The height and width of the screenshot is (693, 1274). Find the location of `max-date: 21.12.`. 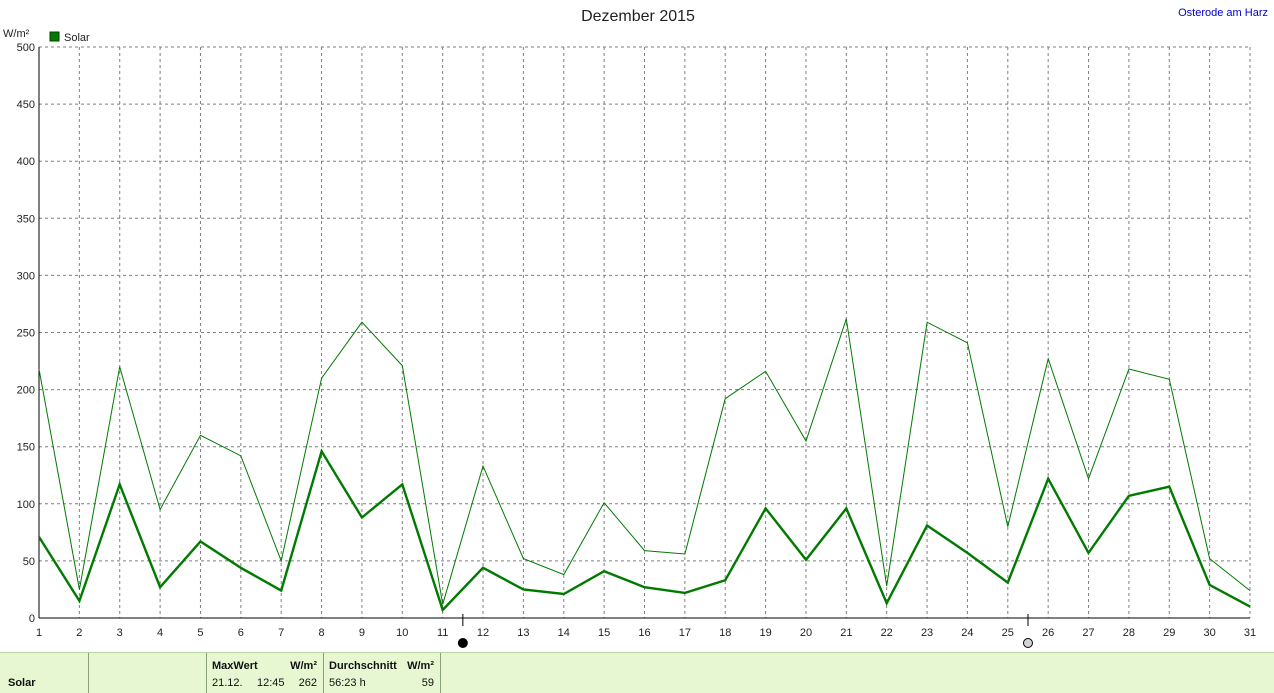

max-date: 21.12. is located at coordinates (227, 683).